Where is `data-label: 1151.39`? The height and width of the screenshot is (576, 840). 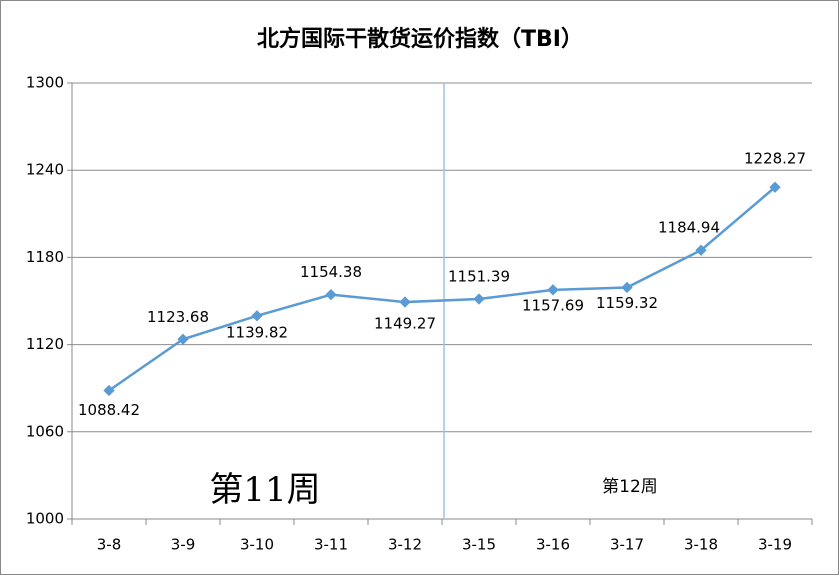
data-label: 1151.39 is located at coordinates (479, 276).